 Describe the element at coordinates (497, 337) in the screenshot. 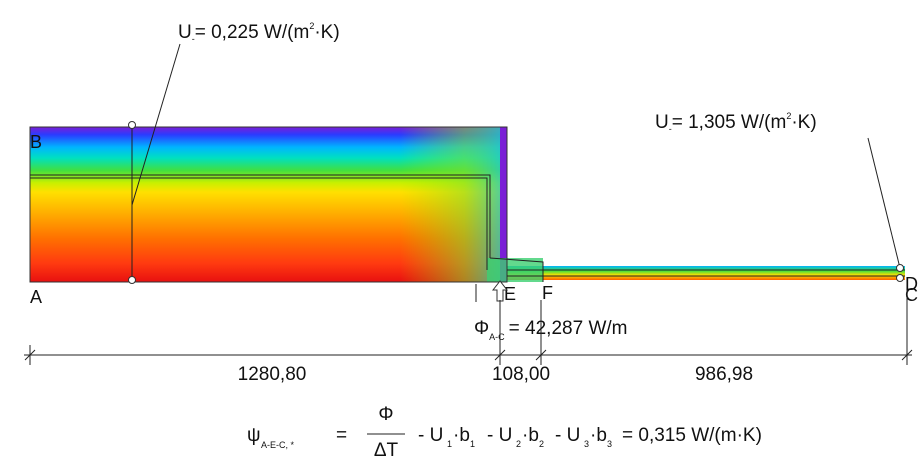

I see `flux-sub: A-C` at that location.